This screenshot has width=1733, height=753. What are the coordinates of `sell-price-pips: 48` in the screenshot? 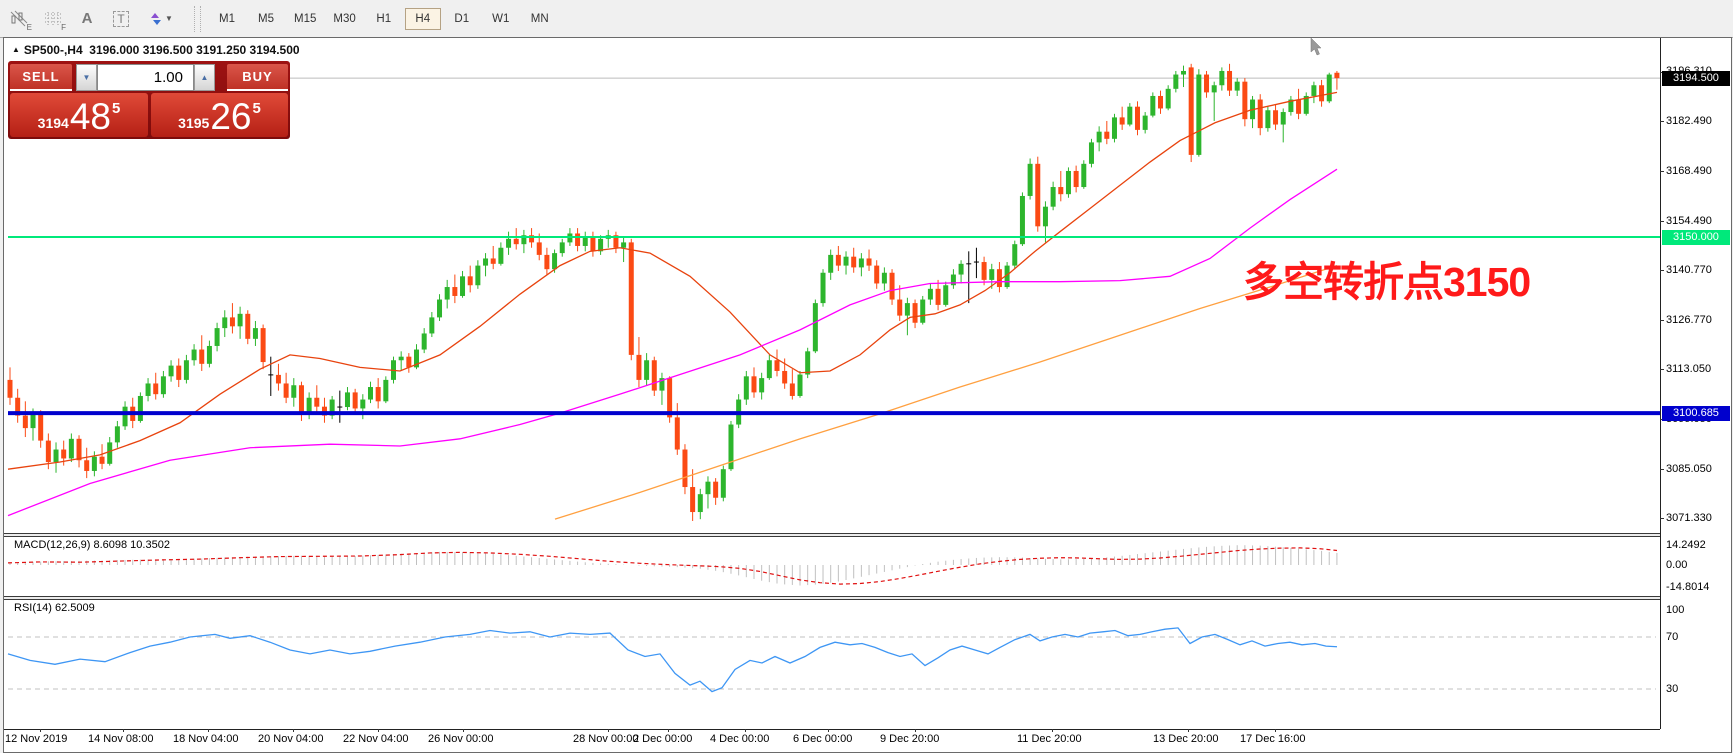 It's located at (90, 116).